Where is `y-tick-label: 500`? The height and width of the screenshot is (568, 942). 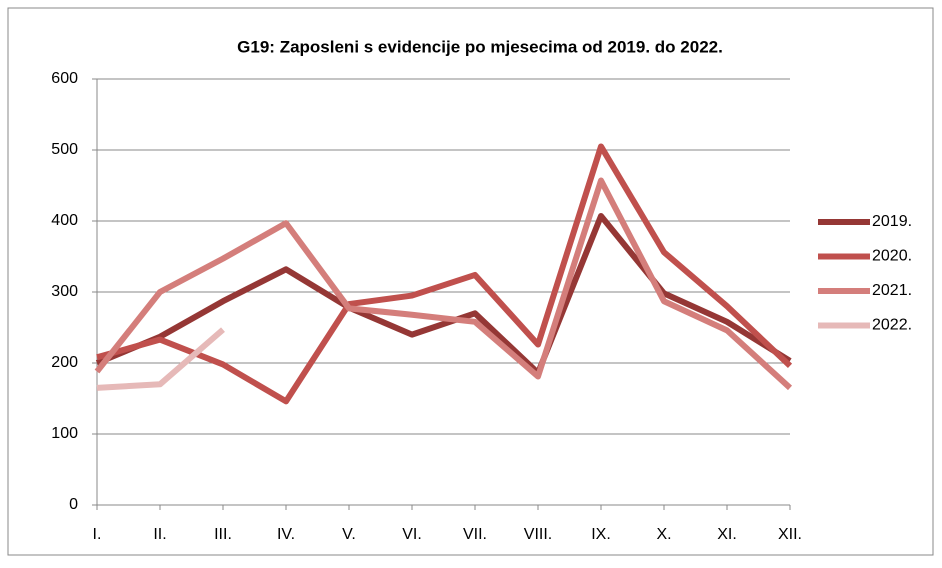 y-tick-label: 500 is located at coordinates (64, 149).